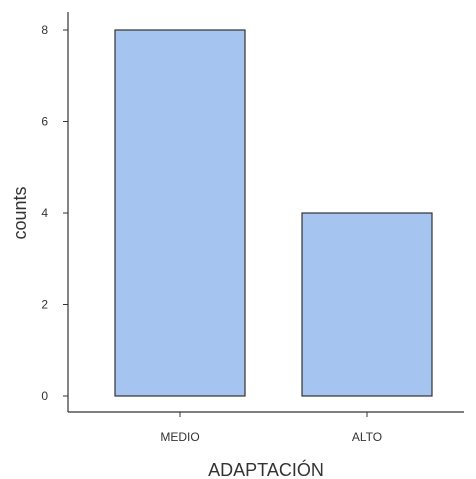  I want to click on y-tick-label: 2, so click(44, 305).